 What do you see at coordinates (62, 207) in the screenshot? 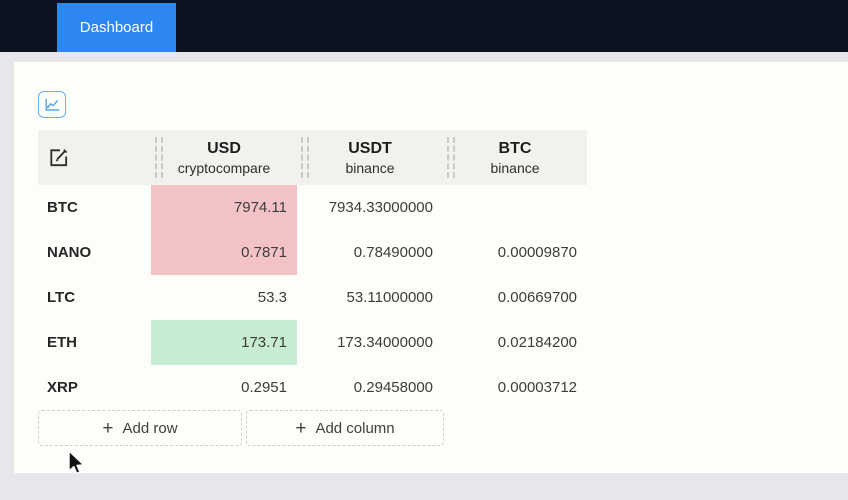
I see `row-label-btc: BTC` at bounding box center [62, 207].